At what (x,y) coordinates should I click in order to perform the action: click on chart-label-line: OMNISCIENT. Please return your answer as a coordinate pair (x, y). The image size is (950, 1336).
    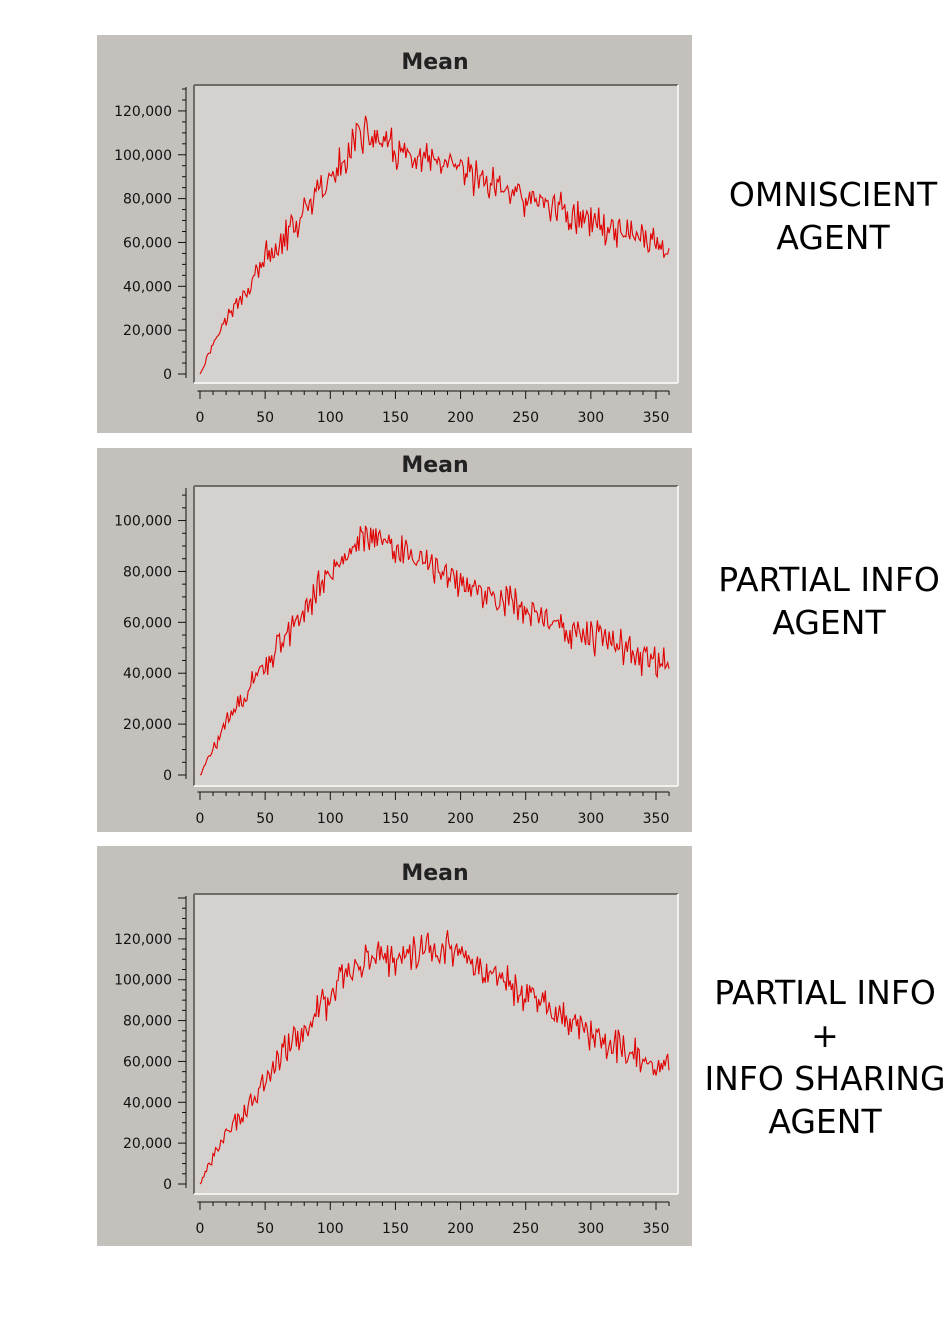
    Looking at the image, I should click on (833, 194).